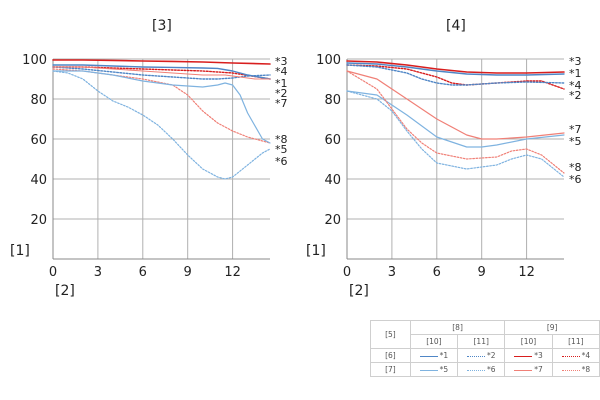 The image size is (600, 400). I want to click on series-line-star5, so click(161, 107).